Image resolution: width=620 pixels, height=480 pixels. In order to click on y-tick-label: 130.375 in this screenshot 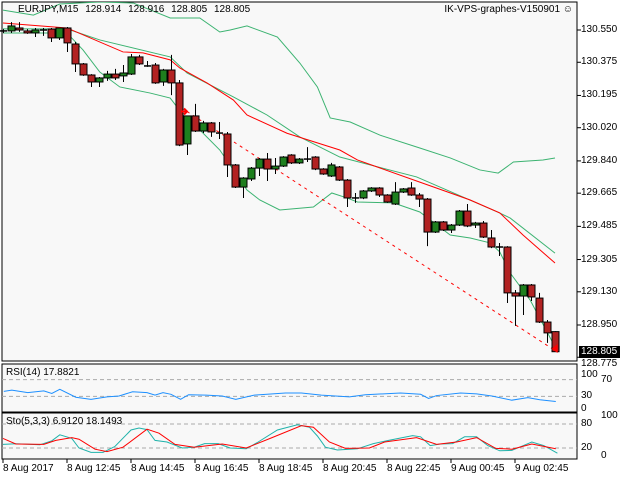, I will do `click(599, 61)`.